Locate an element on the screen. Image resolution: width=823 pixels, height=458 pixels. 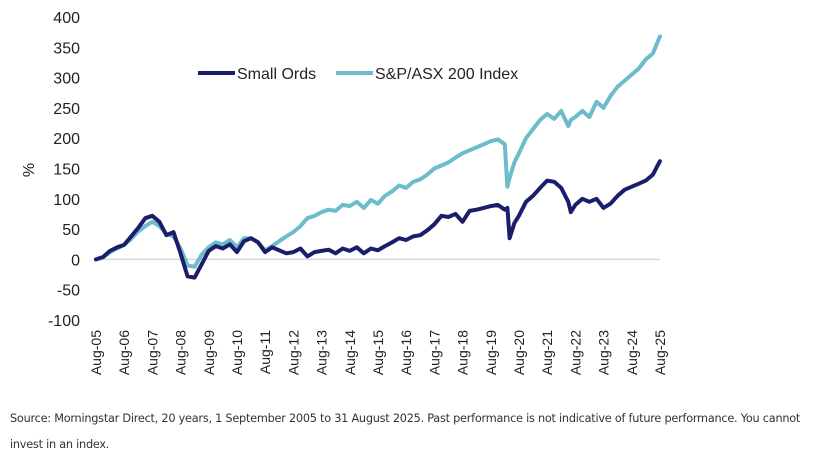
source-line-2: invest in an index. is located at coordinates (60, 444).